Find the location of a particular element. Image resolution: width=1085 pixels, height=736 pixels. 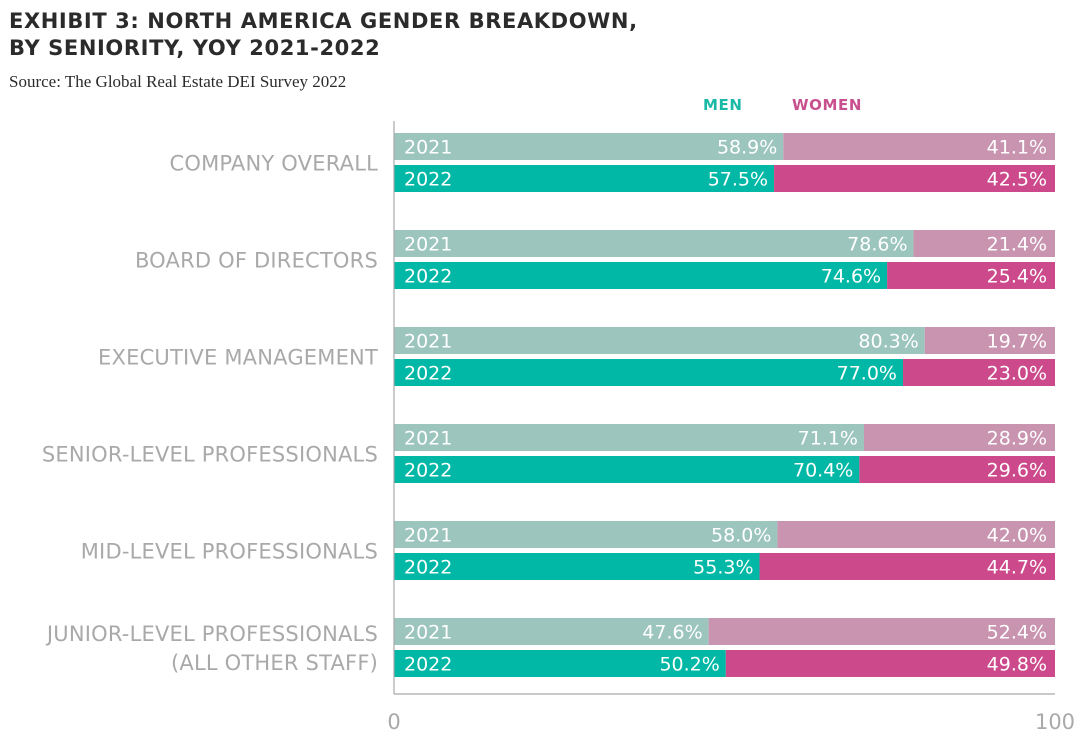

data-label-women: 42.5% is located at coordinates (1017, 180).